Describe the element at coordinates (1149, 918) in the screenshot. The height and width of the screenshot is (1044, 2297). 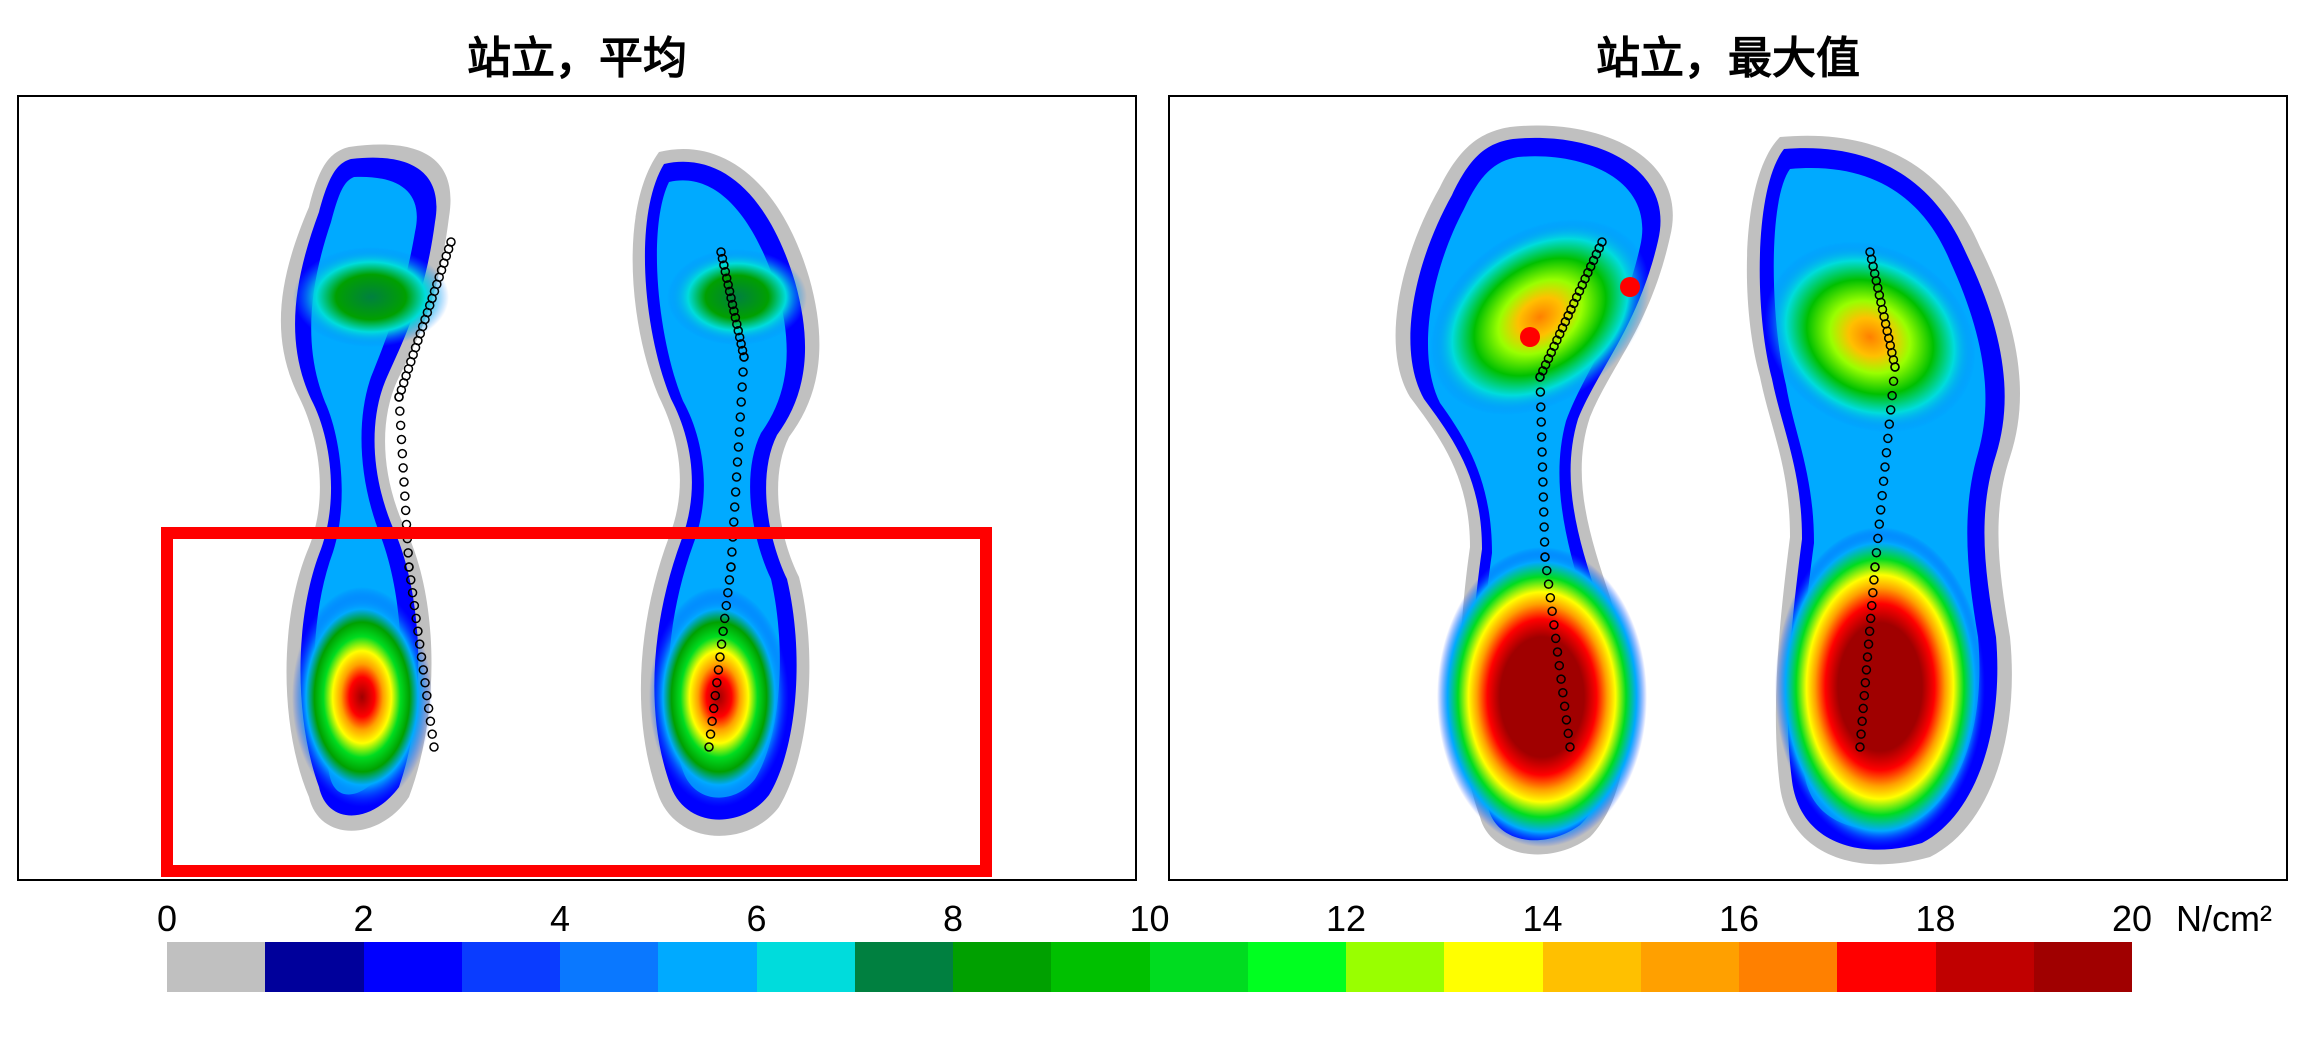
I see `colorbar-tick-label: 10` at that location.